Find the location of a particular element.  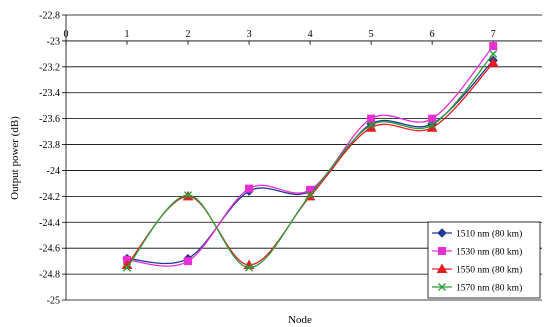

legend-item: 1530 nm (80 km) is located at coordinates (477, 252).